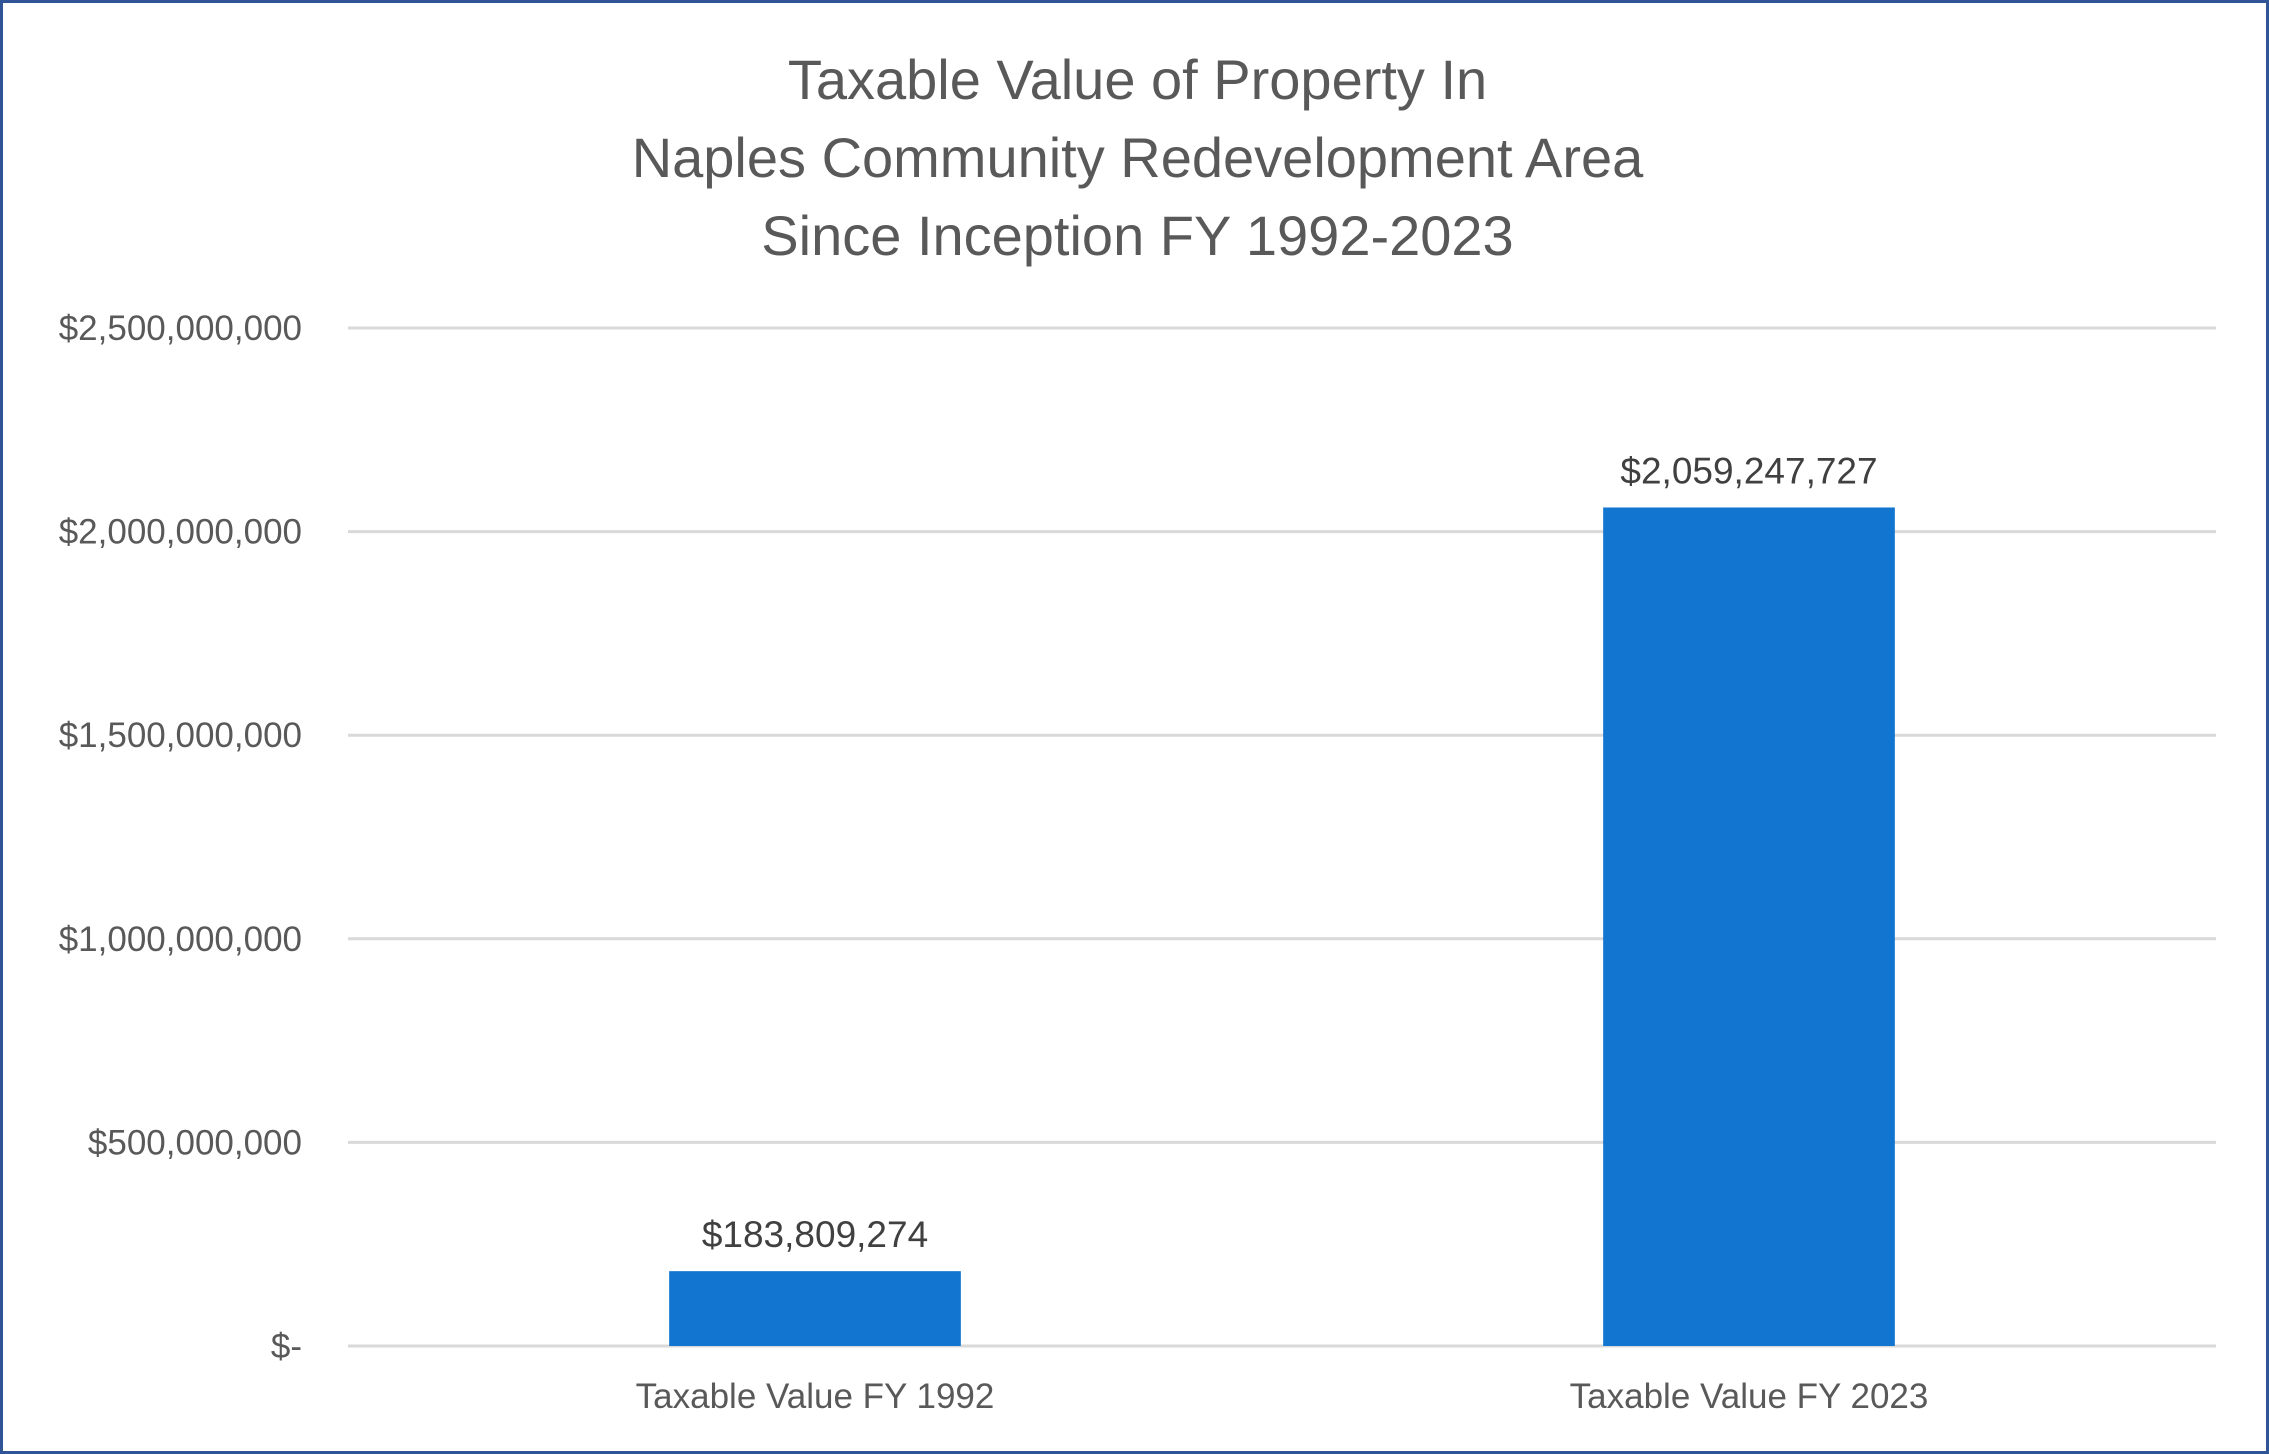 The image size is (2269, 1454). Describe the element at coordinates (815, 1396) in the screenshot. I see `x-tick-label: Taxable Value FY 1992` at that location.